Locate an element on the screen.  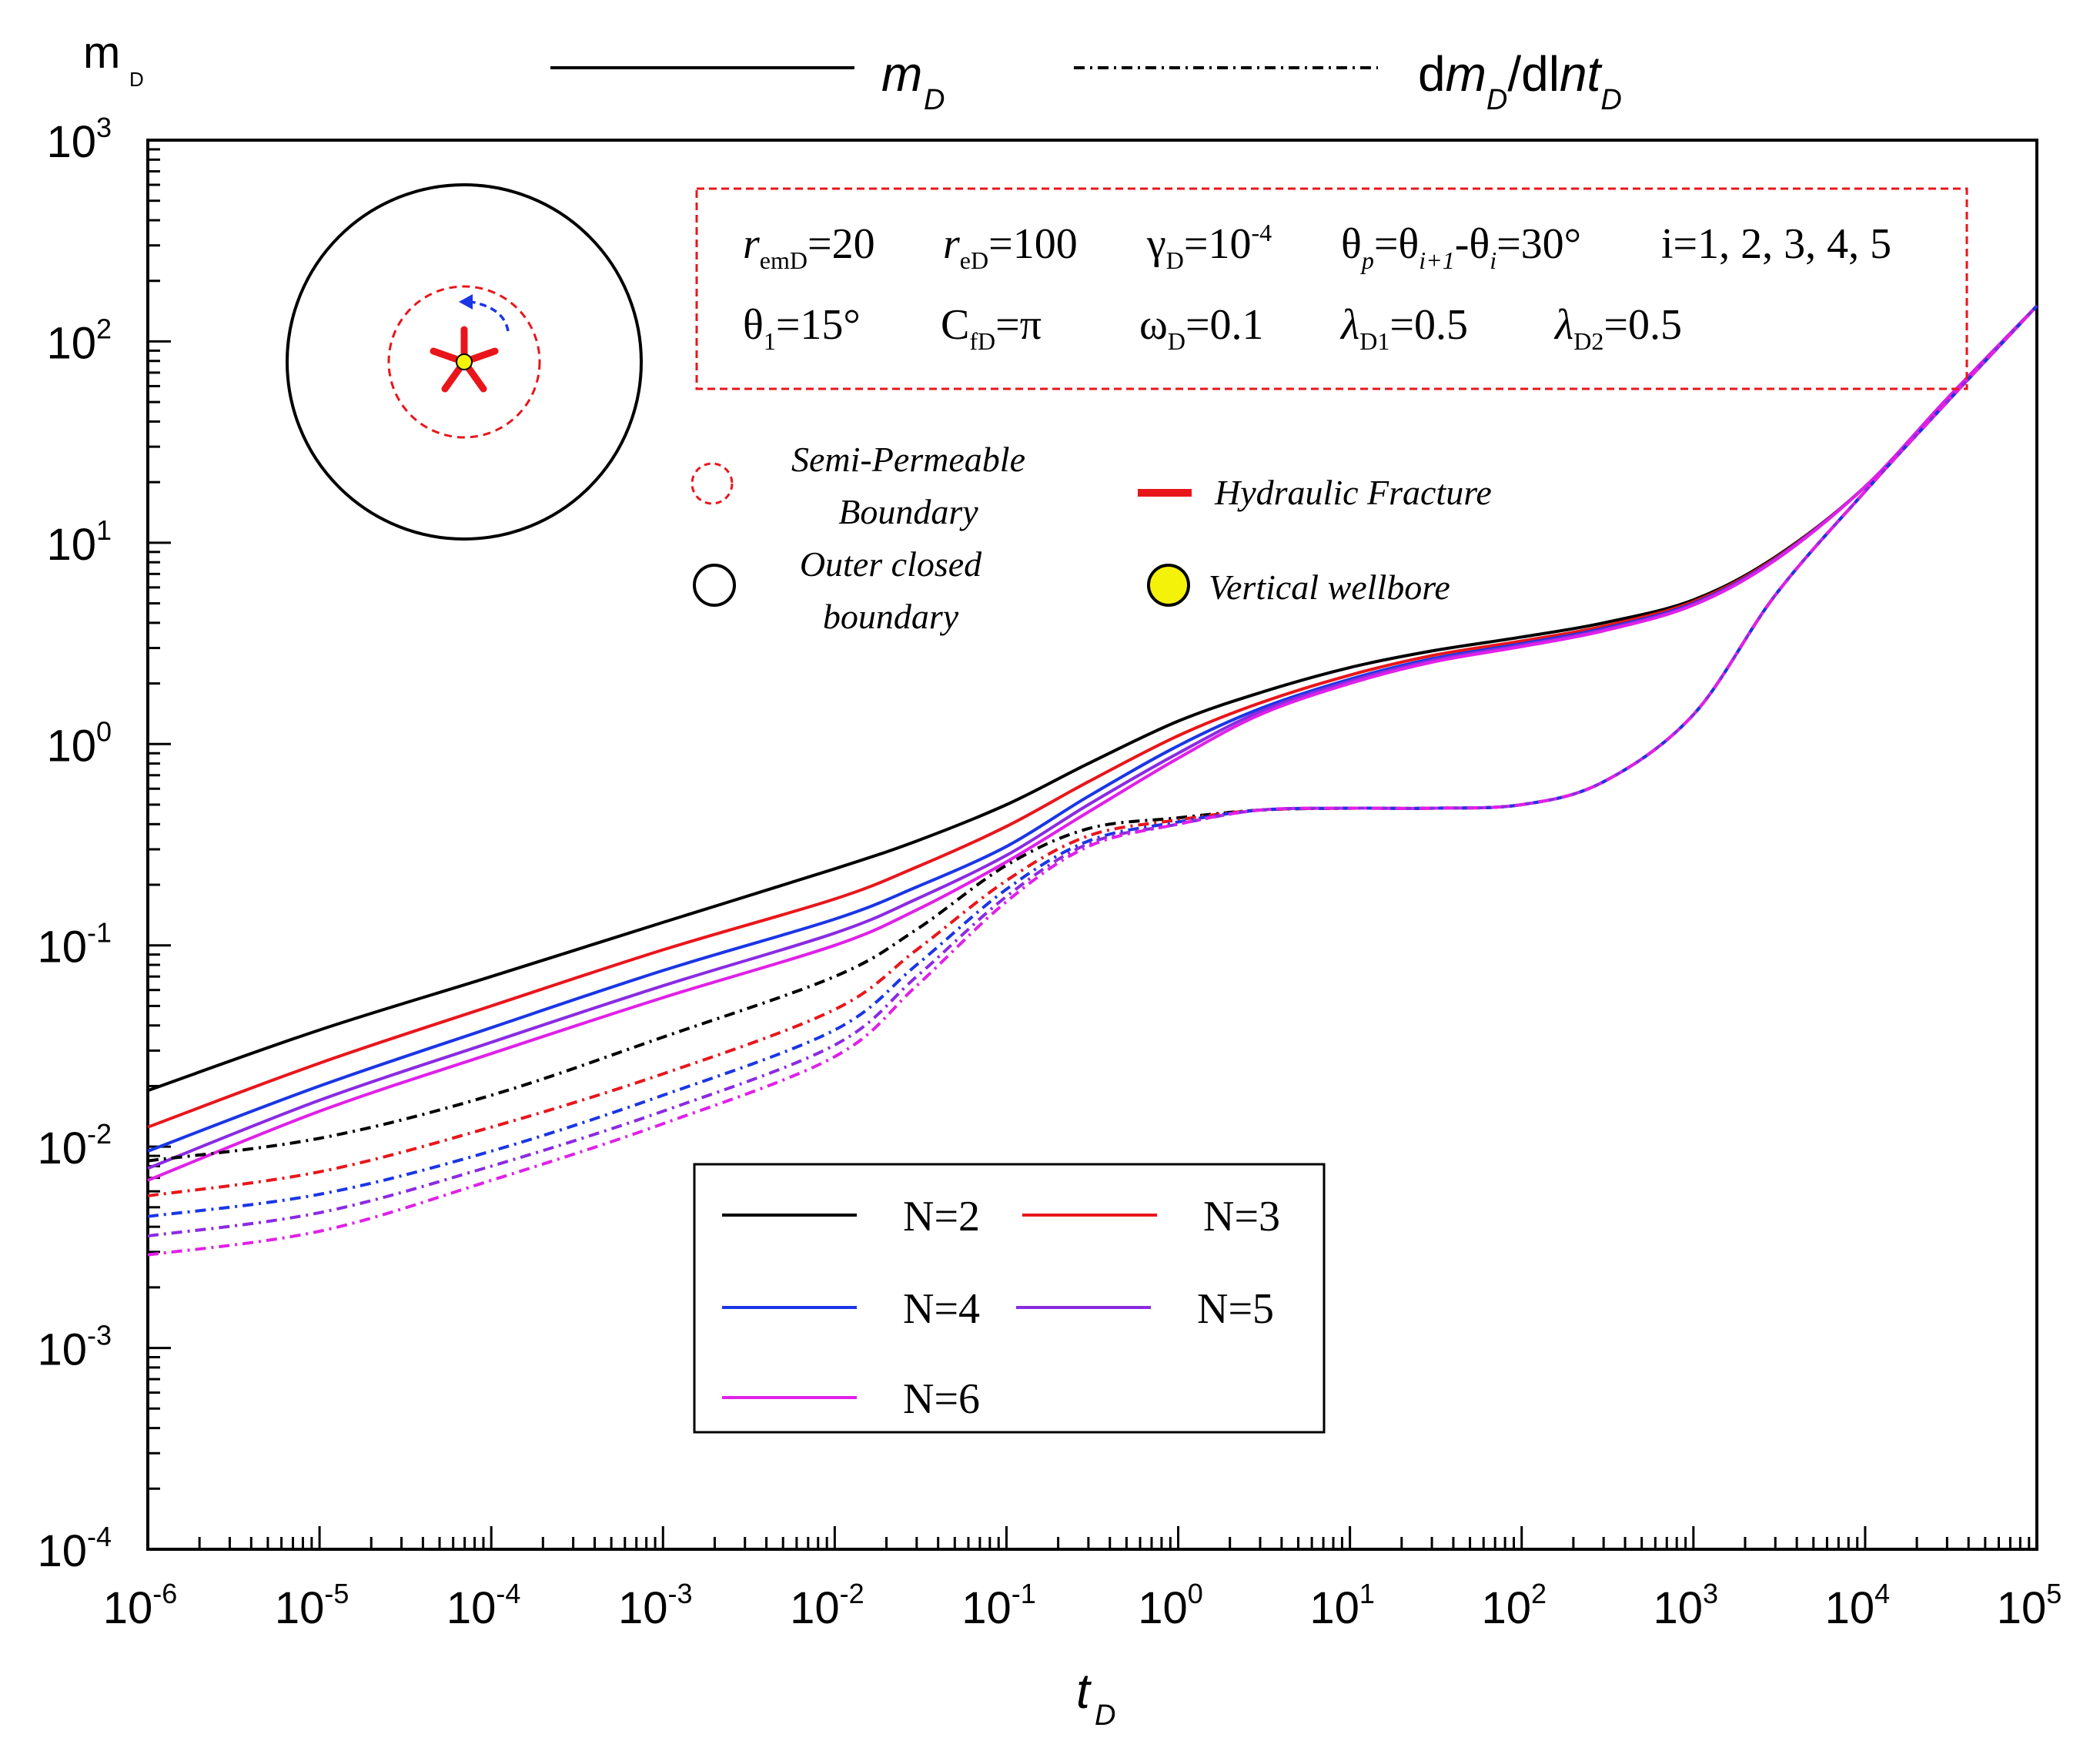
x-tick-exp: 5 is located at coordinates (2054, 1593).